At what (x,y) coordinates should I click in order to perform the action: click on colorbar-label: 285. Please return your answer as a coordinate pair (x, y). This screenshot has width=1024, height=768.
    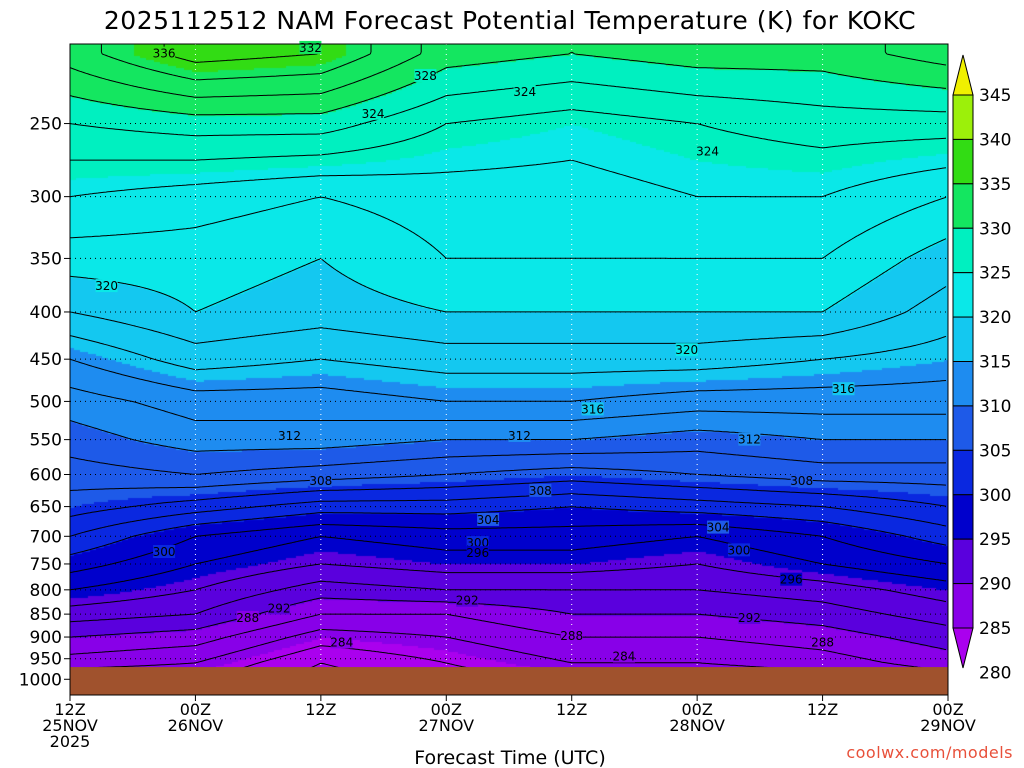
    Looking at the image, I should click on (995, 629).